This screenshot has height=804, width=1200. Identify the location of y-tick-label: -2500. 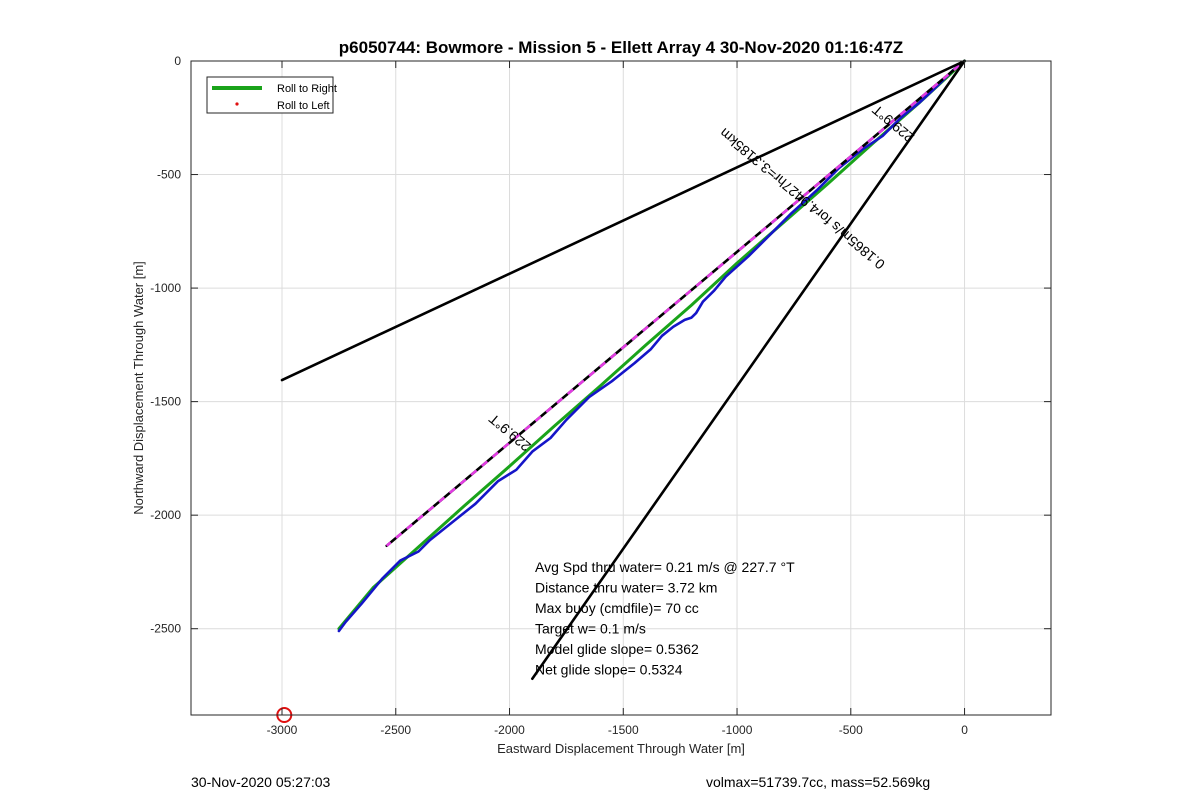
(165, 629).